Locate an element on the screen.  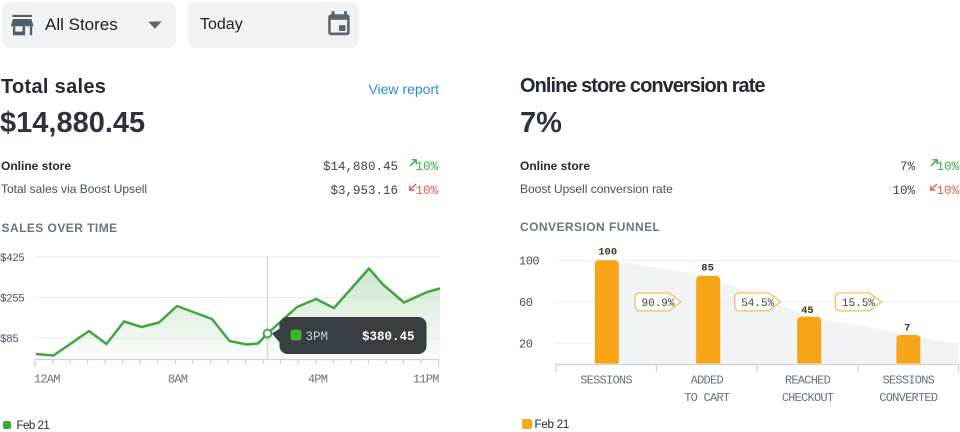
svg-text: 3PM is located at coordinates (317, 337).